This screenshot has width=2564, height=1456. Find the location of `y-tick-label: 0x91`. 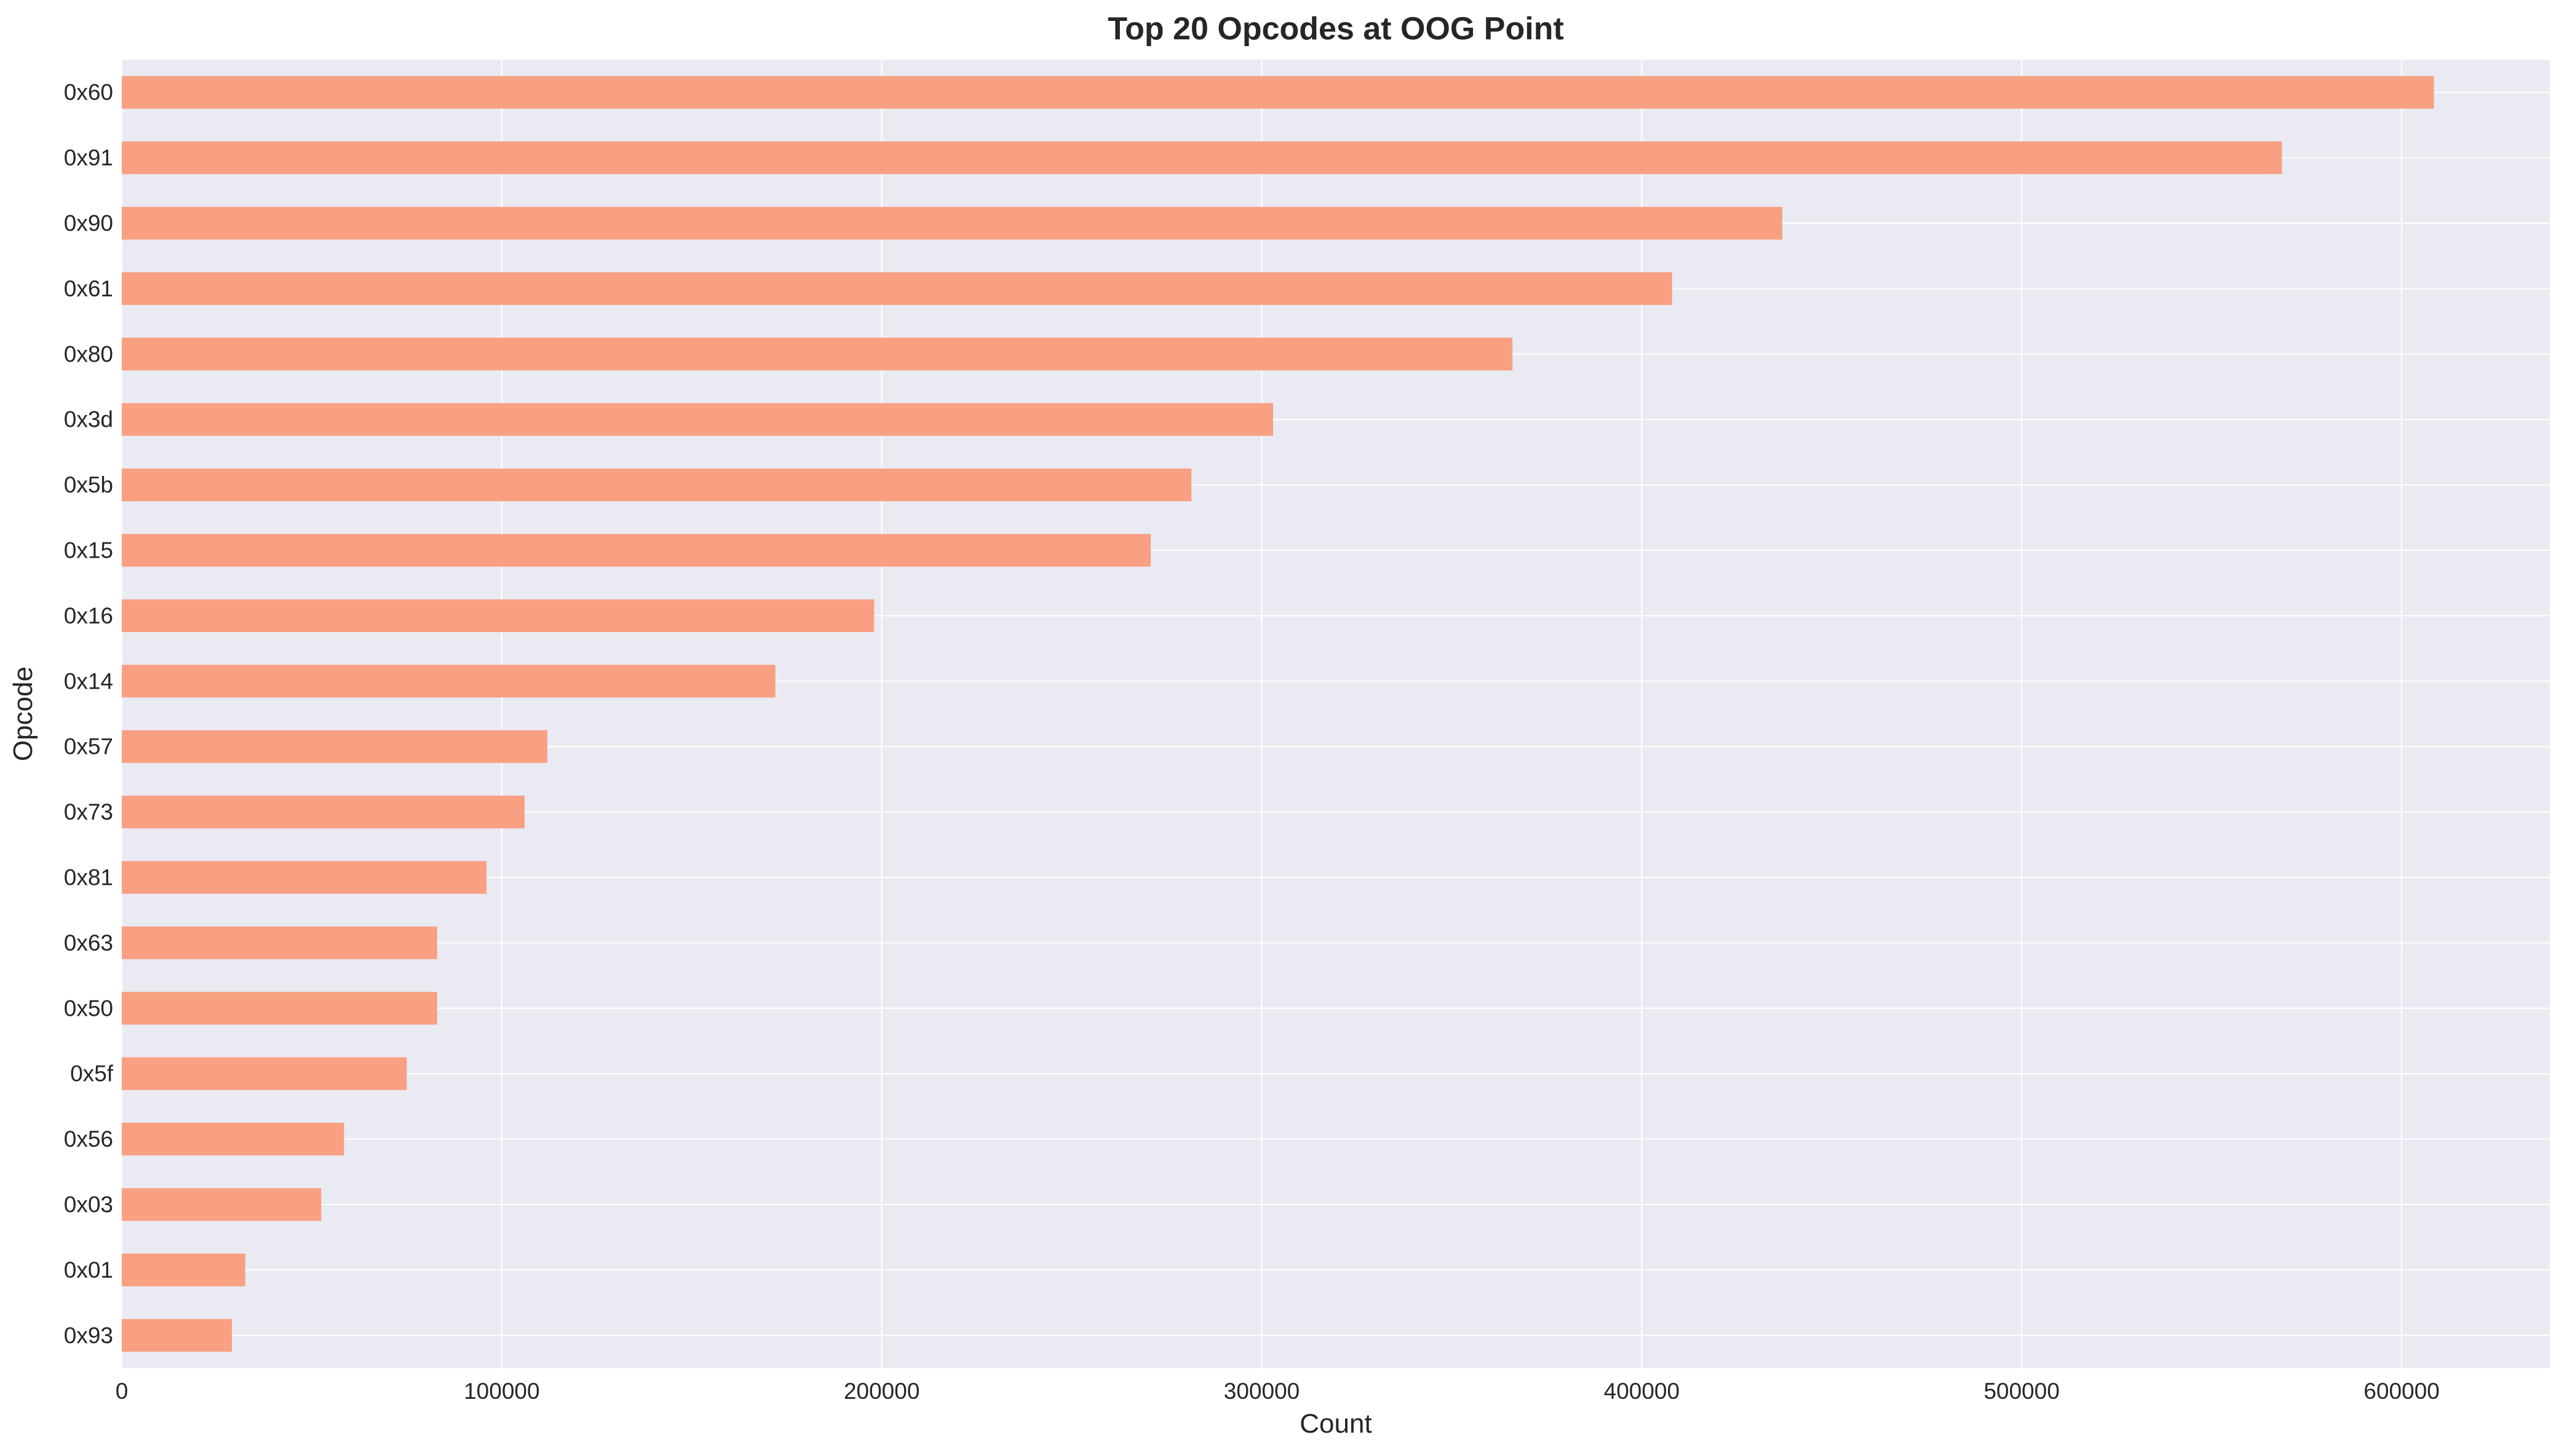

y-tick-label: 0x91 is located at coordinates (88, 157).